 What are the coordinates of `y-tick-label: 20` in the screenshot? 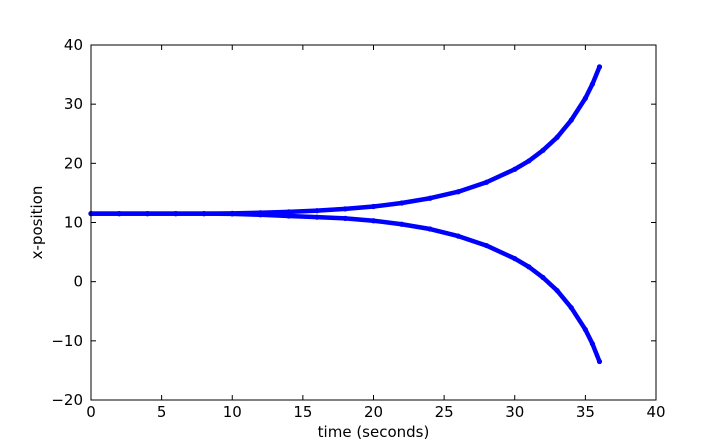 It's located at (73, 163).